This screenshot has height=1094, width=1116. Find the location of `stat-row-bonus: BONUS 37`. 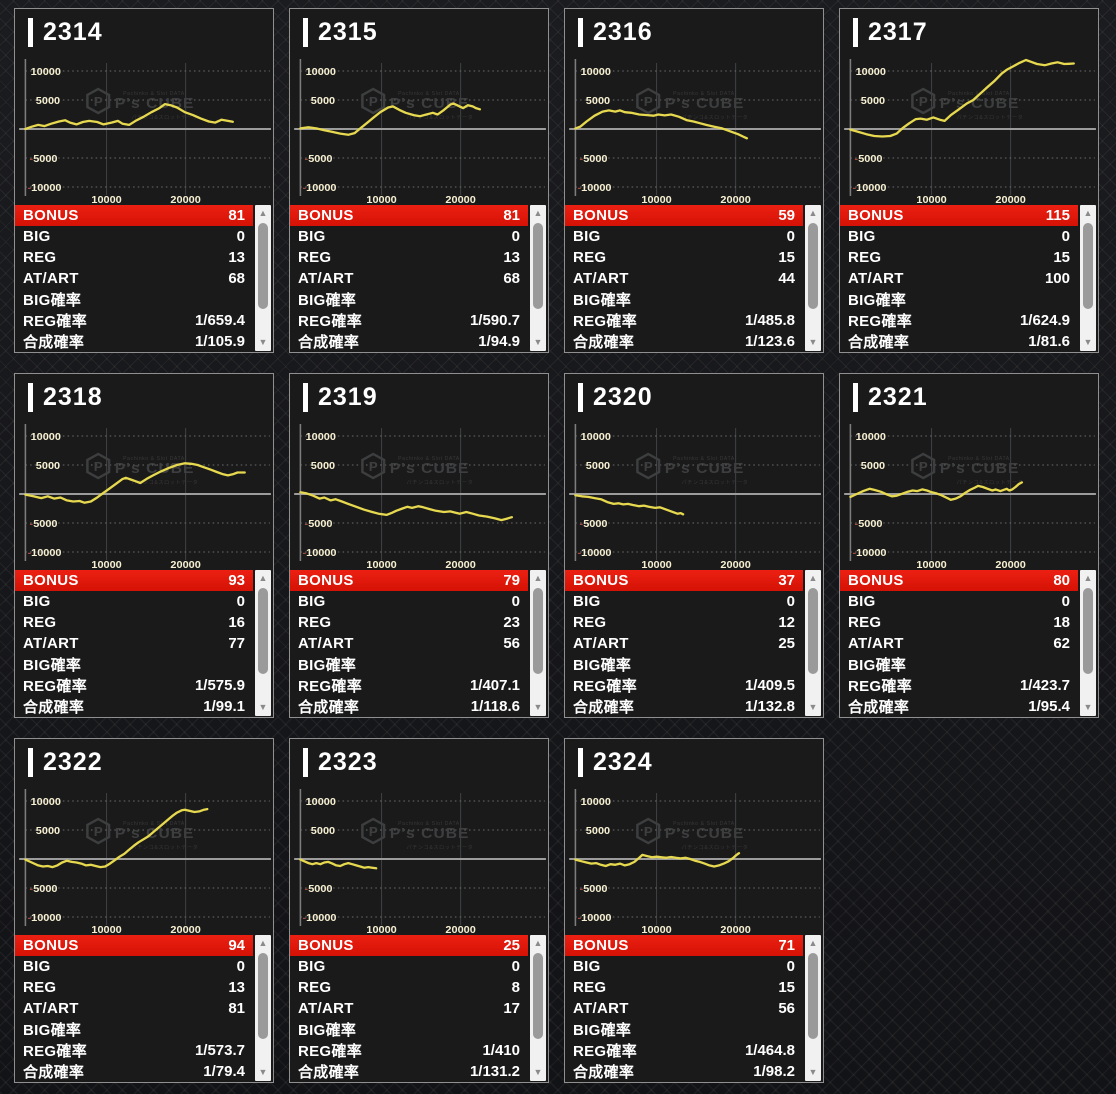

stat-row-bonus: BONUS 37 is located at coordinates (684, 580).